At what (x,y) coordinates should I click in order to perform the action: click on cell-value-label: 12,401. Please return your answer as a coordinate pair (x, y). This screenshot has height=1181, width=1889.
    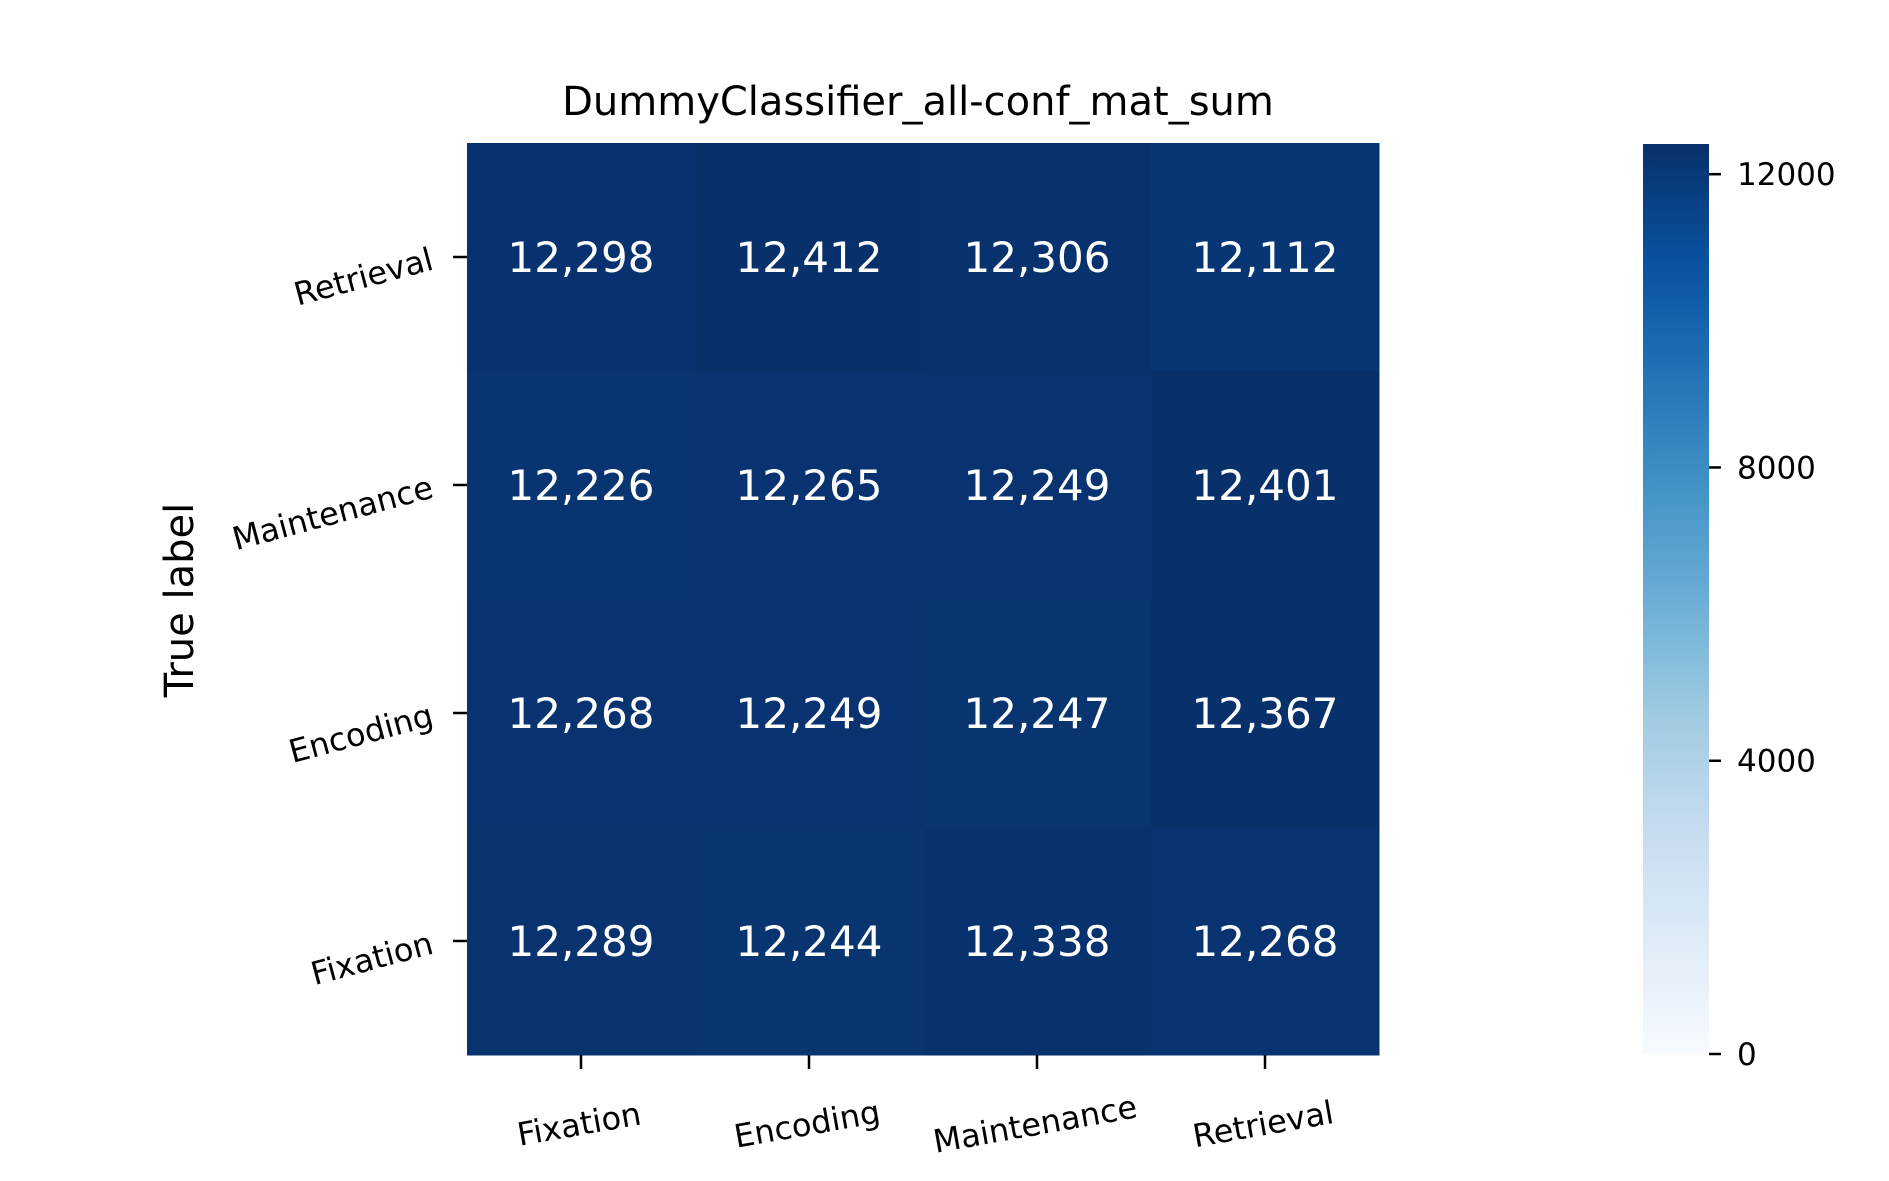
    Looking at the image, I should click on (1265, 485).